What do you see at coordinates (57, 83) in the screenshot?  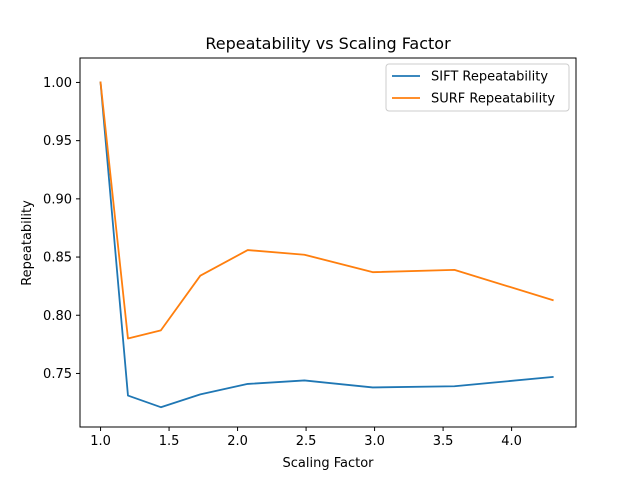 I see `y-tick-label: 1.00` at bounding box center [57, 83].